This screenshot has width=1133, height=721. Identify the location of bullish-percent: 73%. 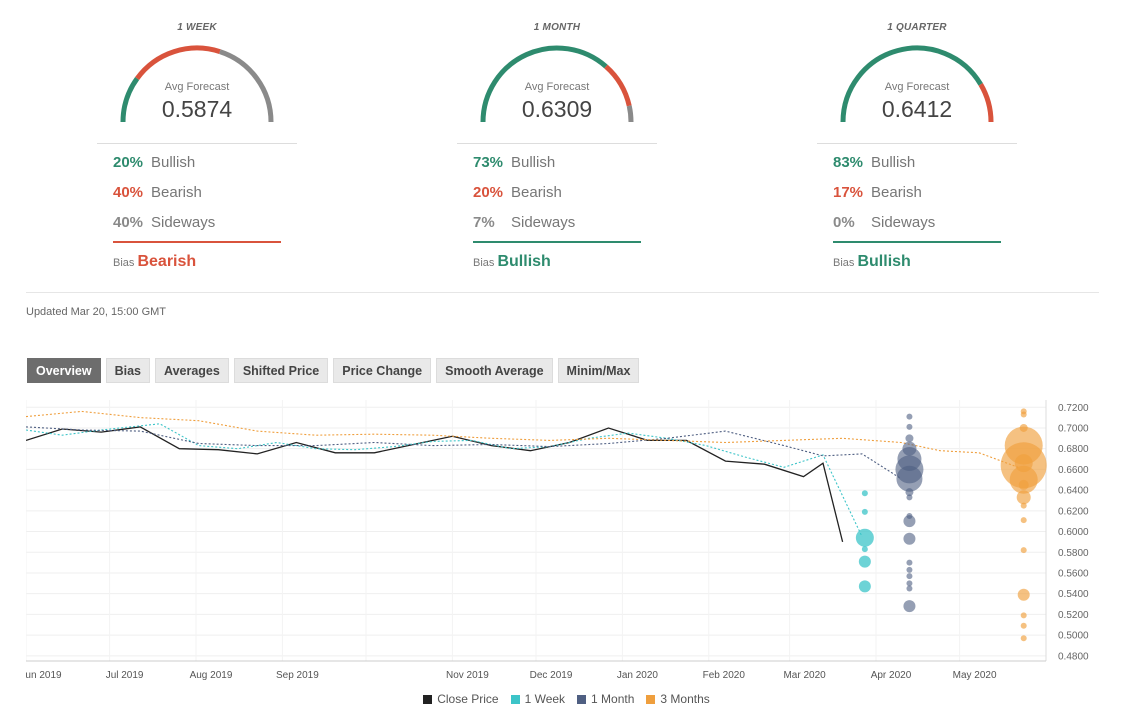
(488, 162).